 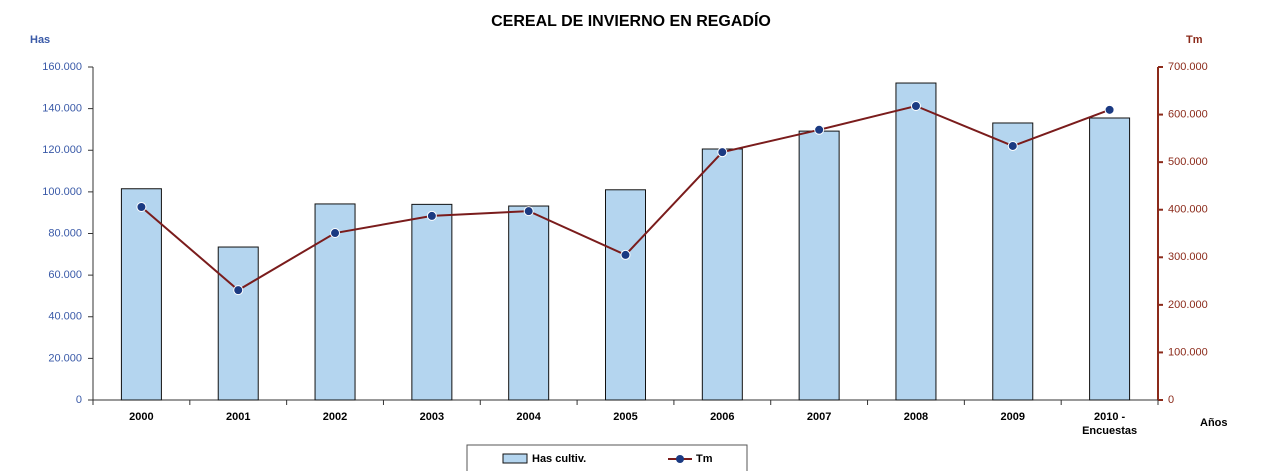 I want to click on y-tick-label: 60.000, so click(x=65, y=275).